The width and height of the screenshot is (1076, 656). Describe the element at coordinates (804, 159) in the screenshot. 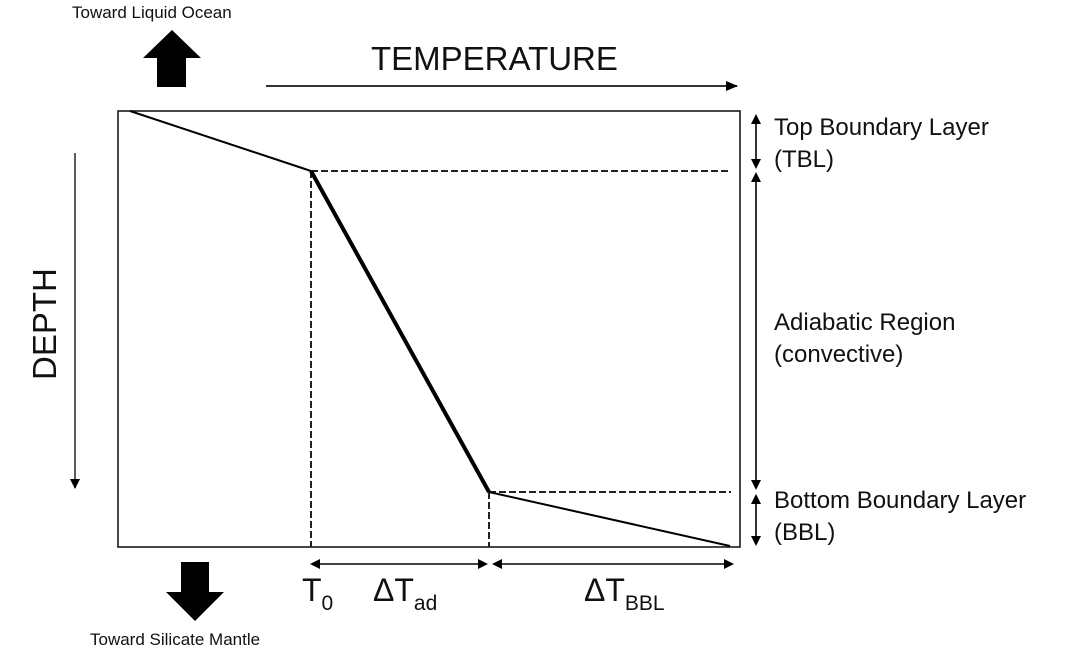

I see `tbl-label-line2: (TBL)` at that location.